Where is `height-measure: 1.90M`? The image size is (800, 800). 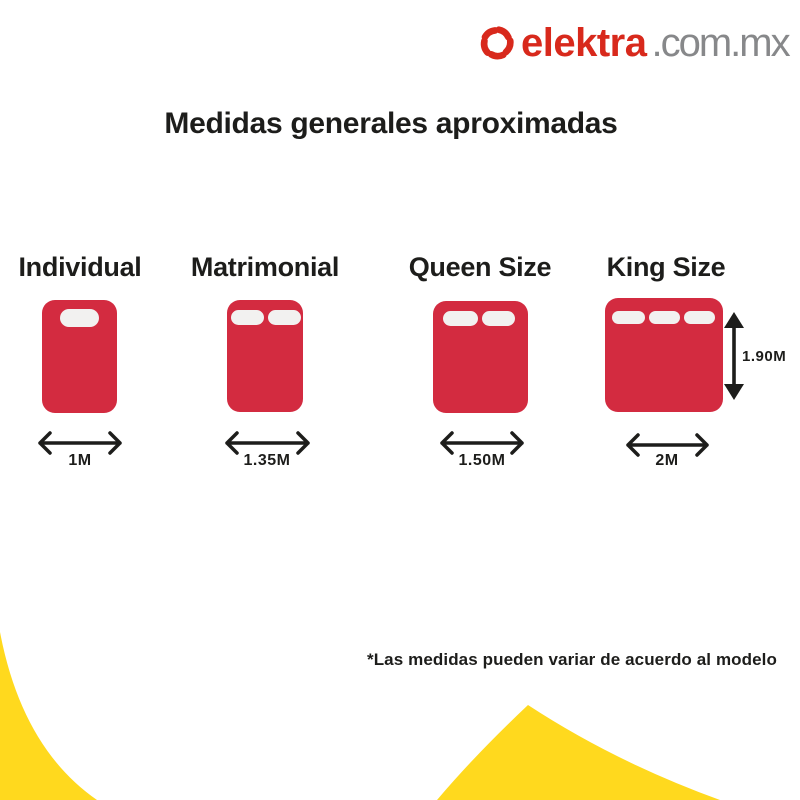
height-measure: 1.90M is located at coordinates (764, 356).